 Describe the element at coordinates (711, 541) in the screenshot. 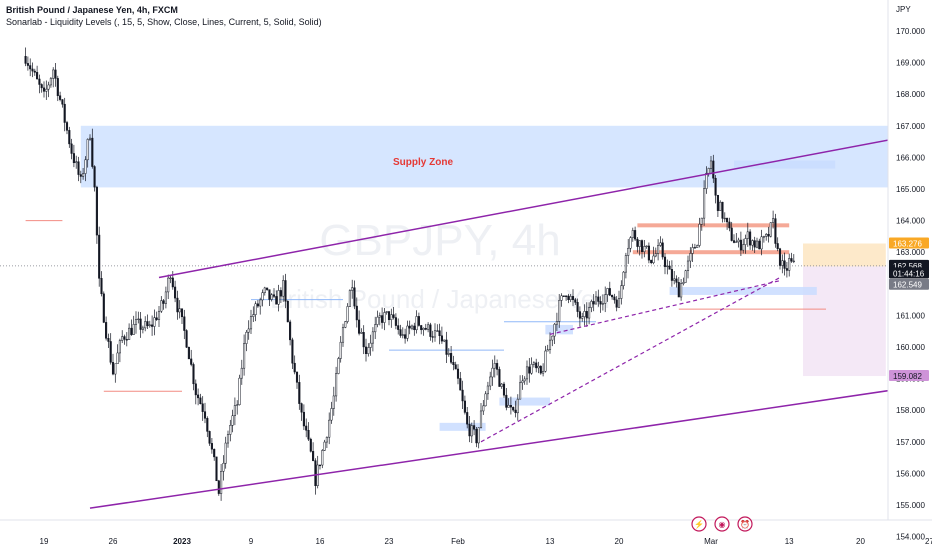

I see `x-tick-label: Mar` at that location.